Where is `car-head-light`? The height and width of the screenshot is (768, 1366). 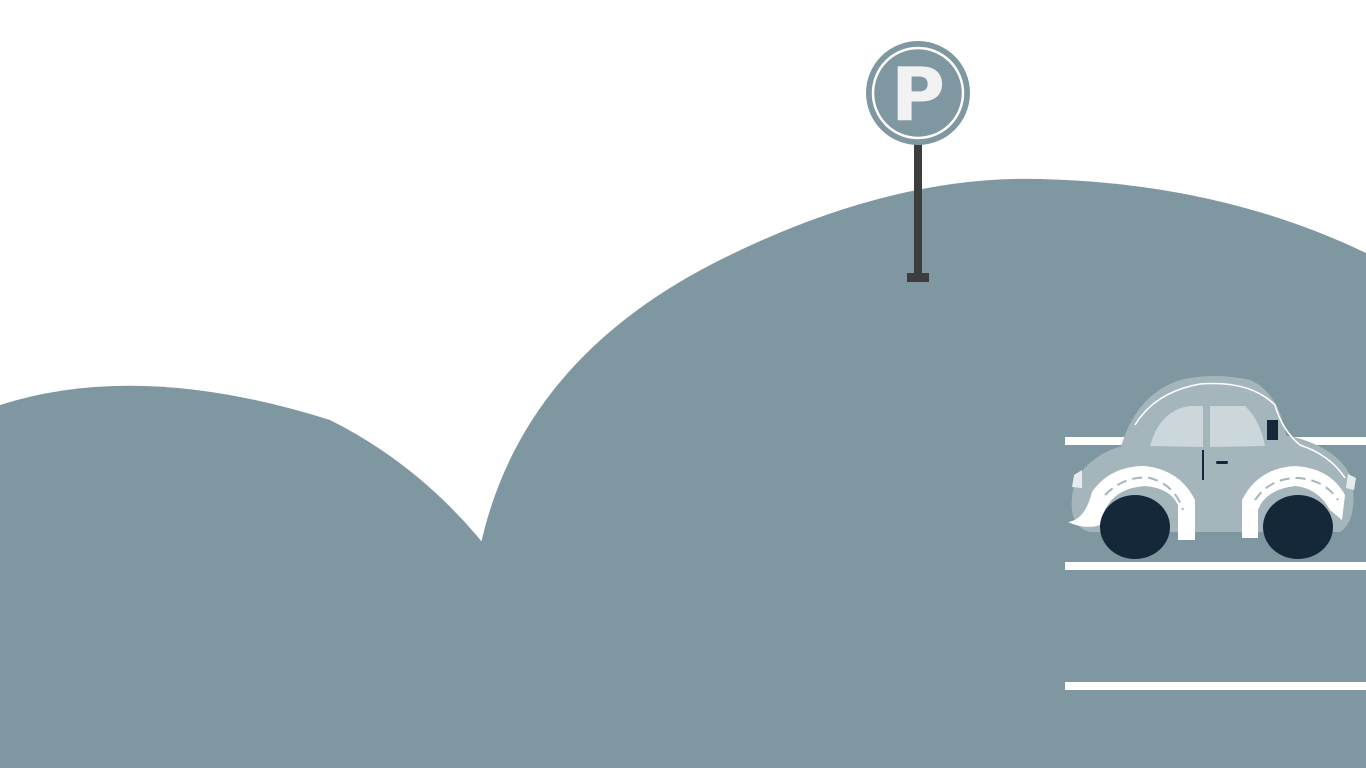 car-head-light is located at coordinates (1351, 482).